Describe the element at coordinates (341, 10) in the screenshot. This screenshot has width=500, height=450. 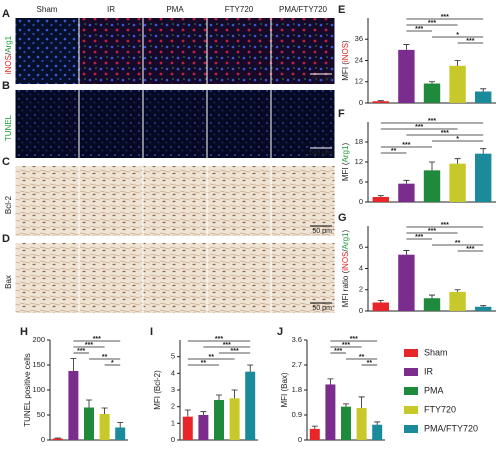
I see `panel-letter: E` at that location.